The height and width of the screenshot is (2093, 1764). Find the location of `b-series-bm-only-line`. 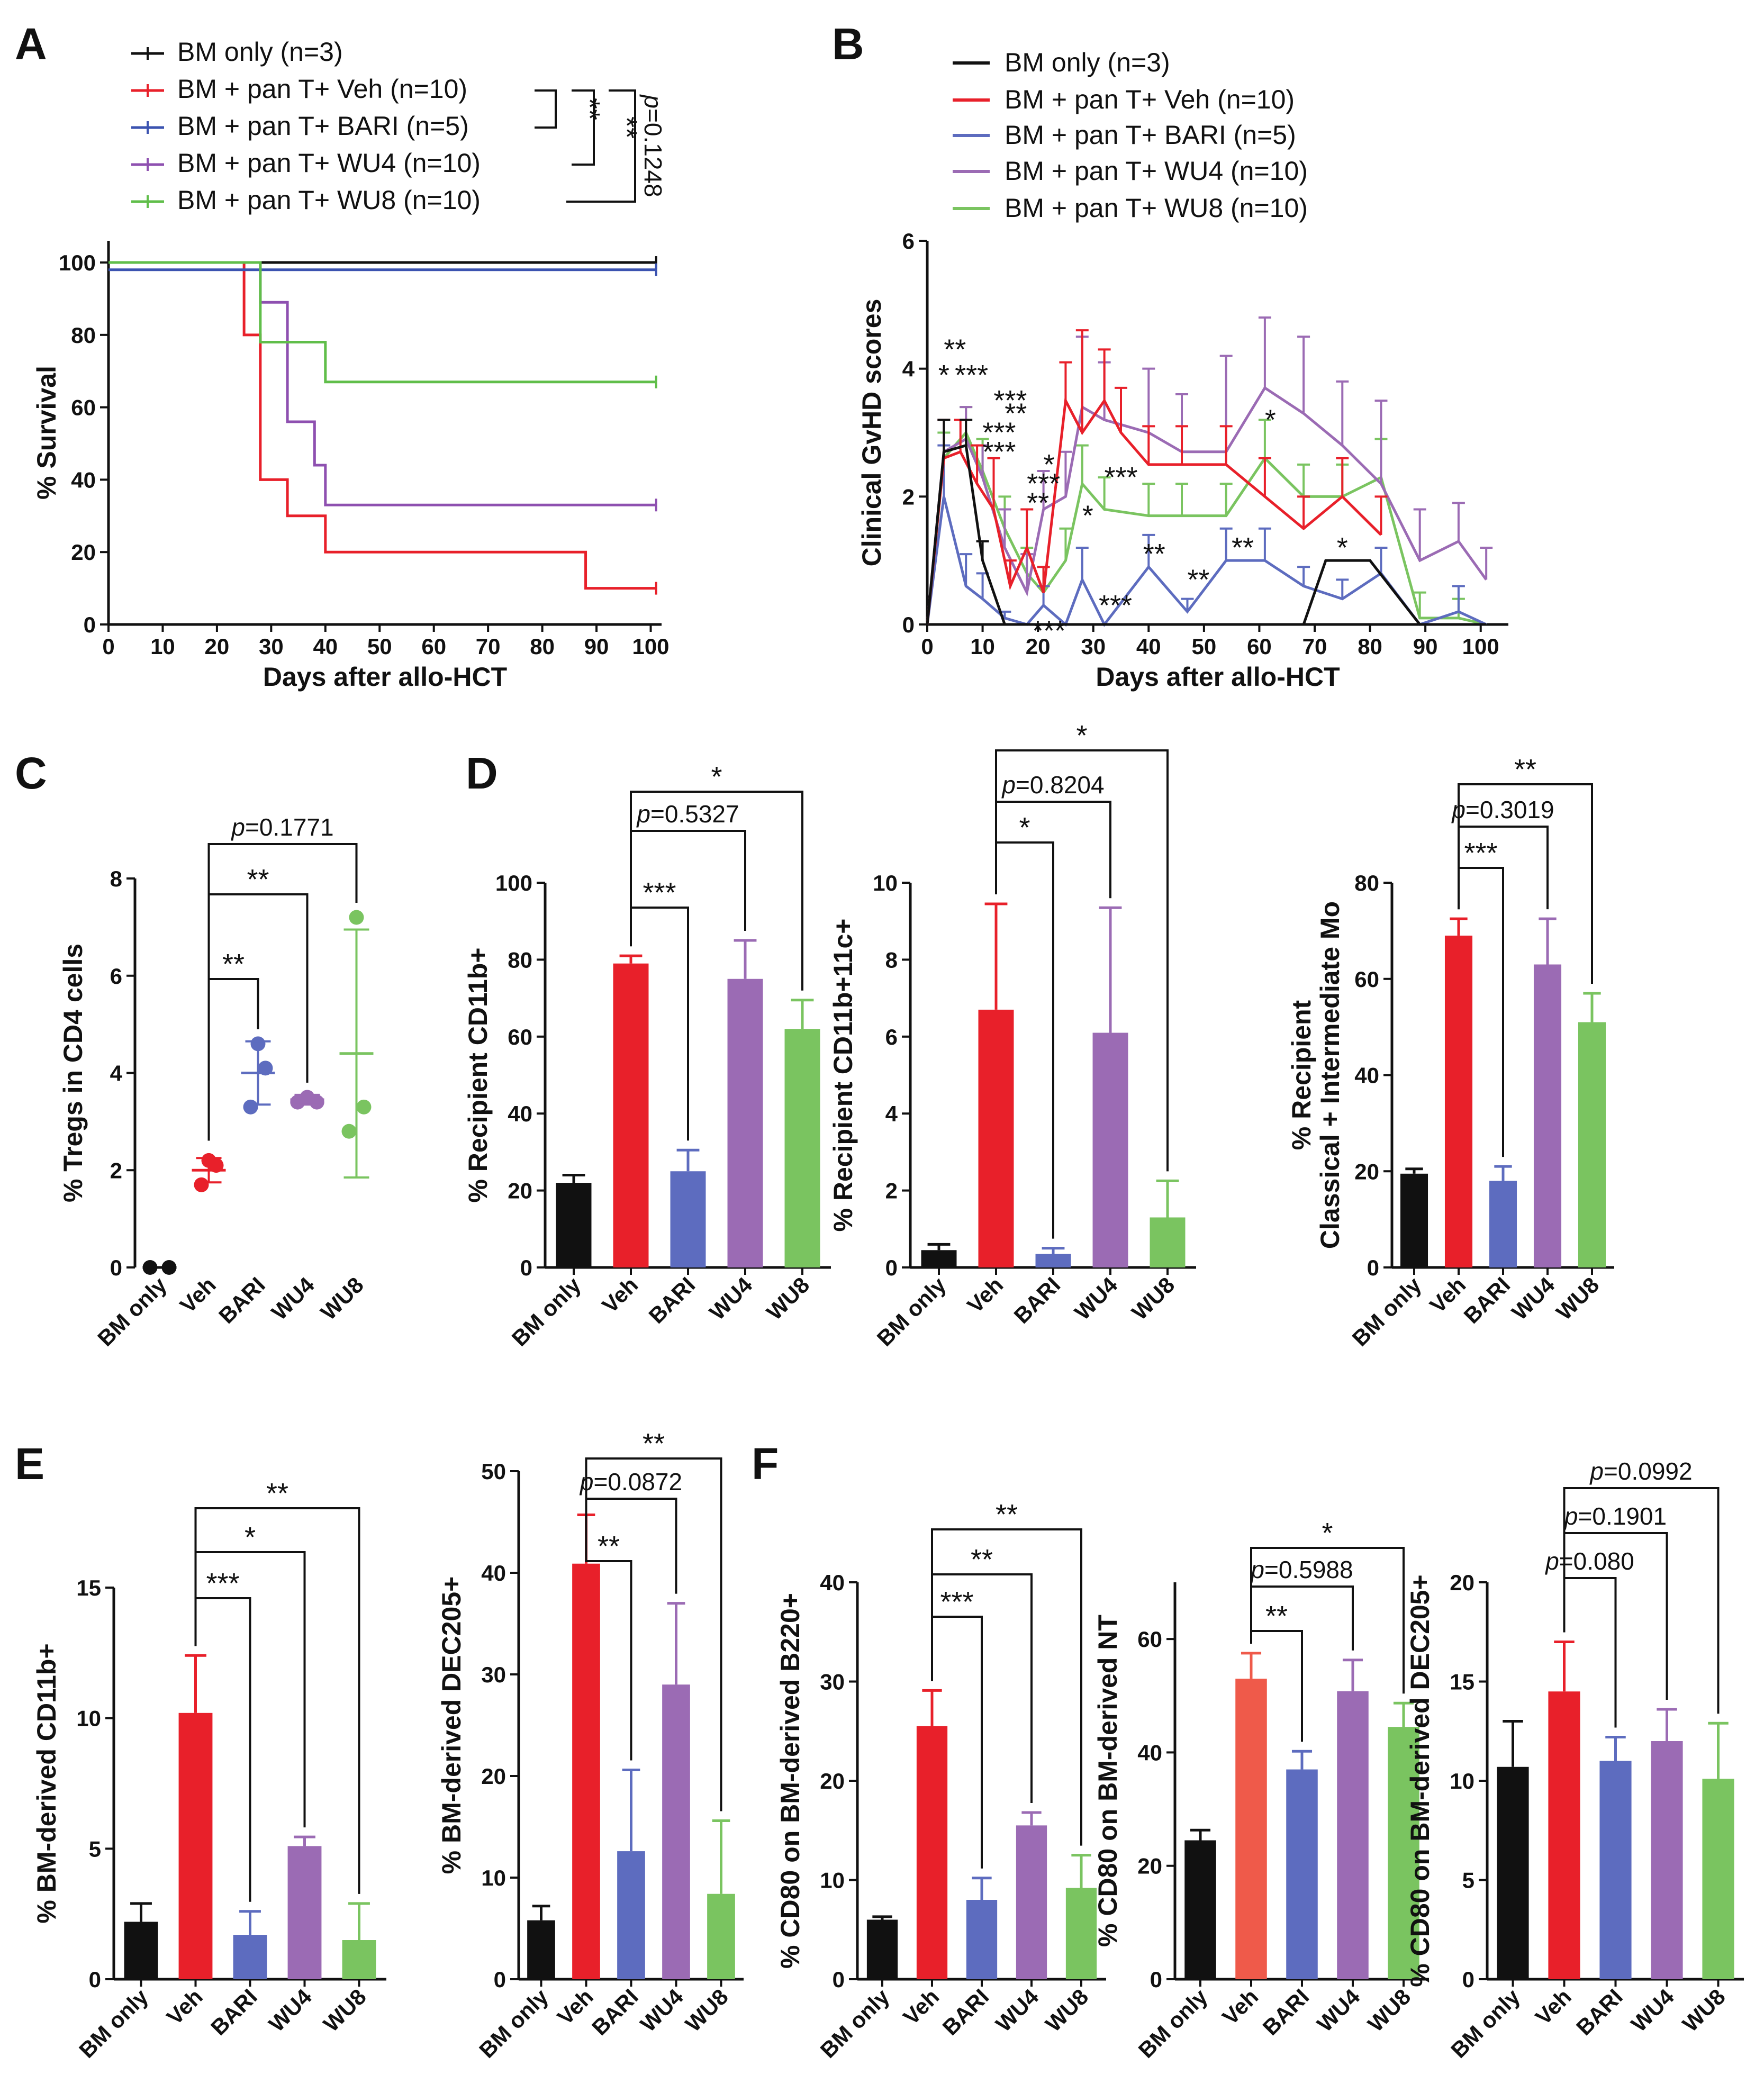

b-series-bm-only-line is located at coordinates (1206, 534).